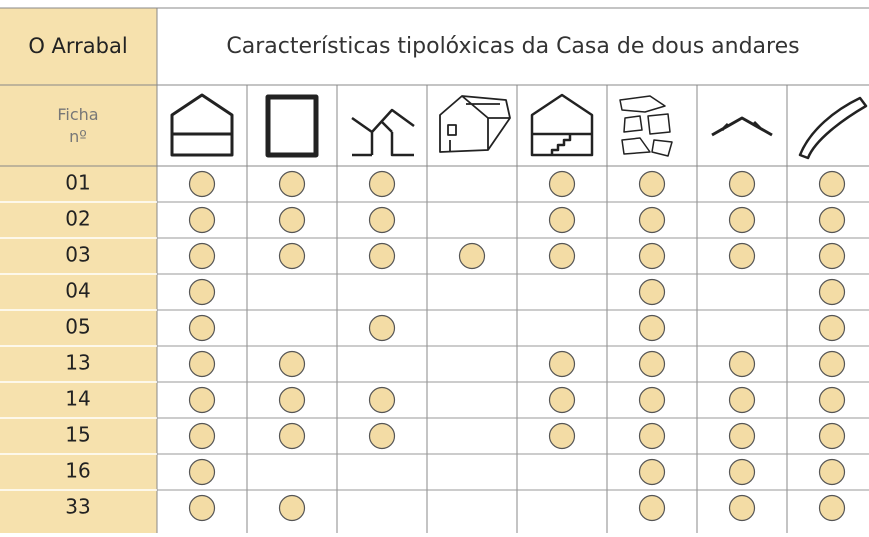  Describe the element at coordinates (77, 471) in the screenshot. I see `row-id: 16` at that location.